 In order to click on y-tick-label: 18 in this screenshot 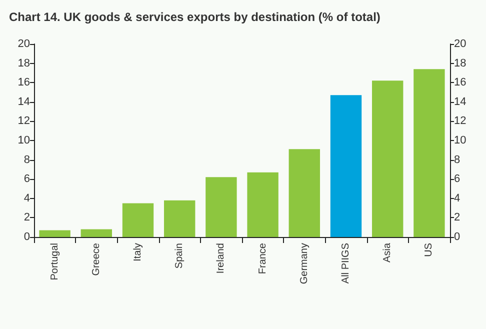, I will do `click(24, 63)`.